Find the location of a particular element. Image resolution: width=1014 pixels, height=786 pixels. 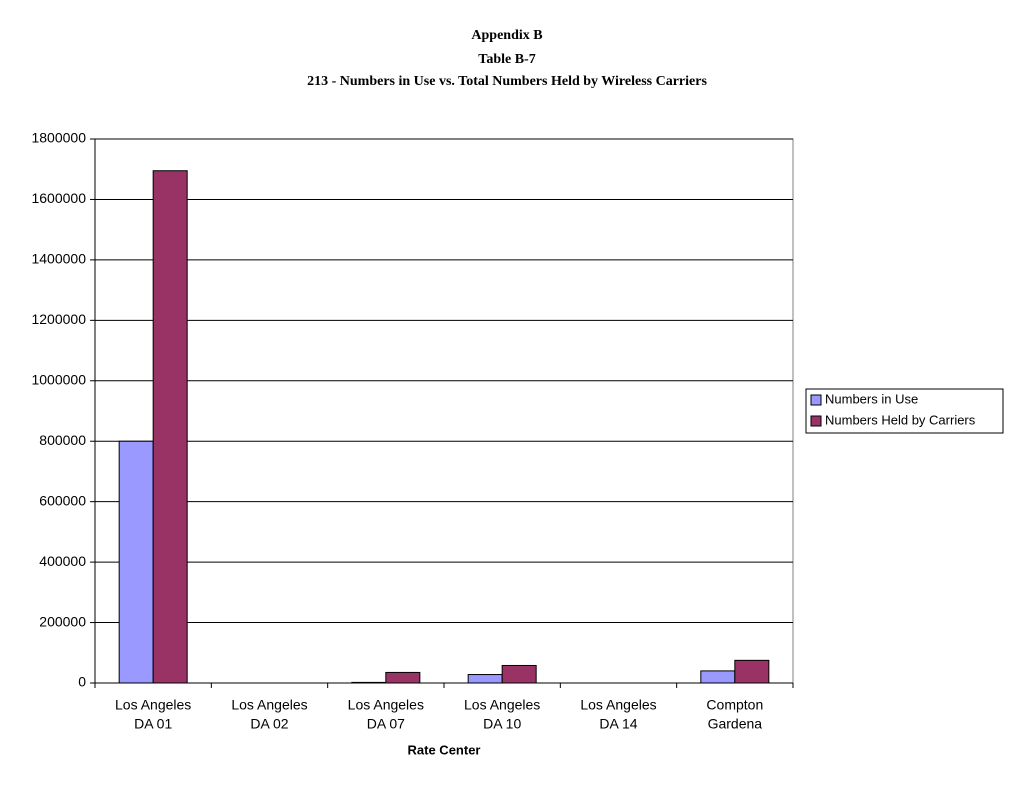

x-tick-label: DA 07 is located at coordinates (386, 724).